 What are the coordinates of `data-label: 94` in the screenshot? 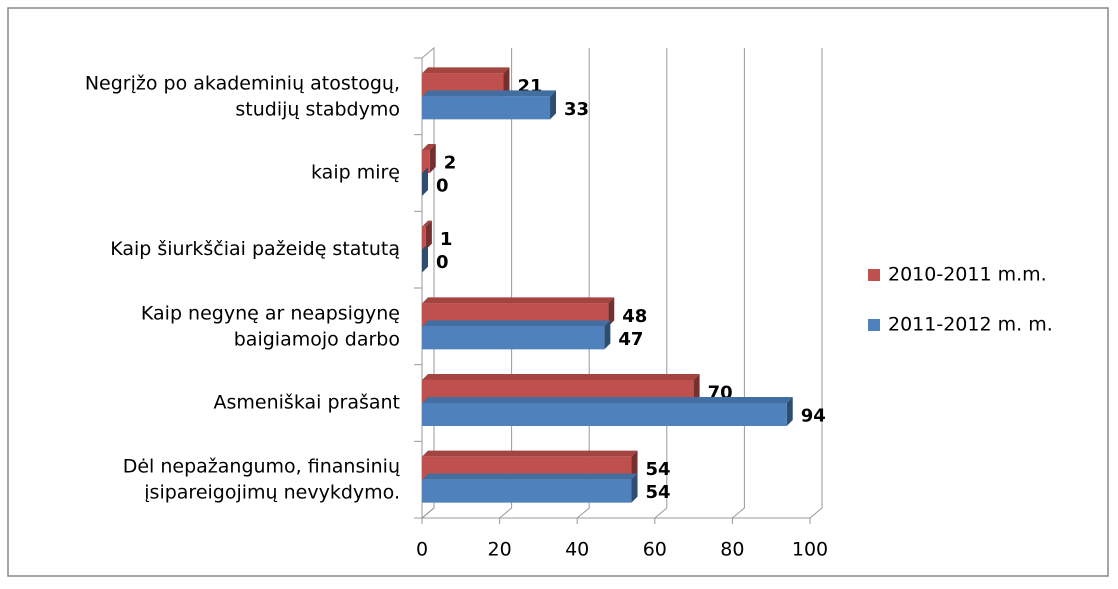 It's located at (813, 416).